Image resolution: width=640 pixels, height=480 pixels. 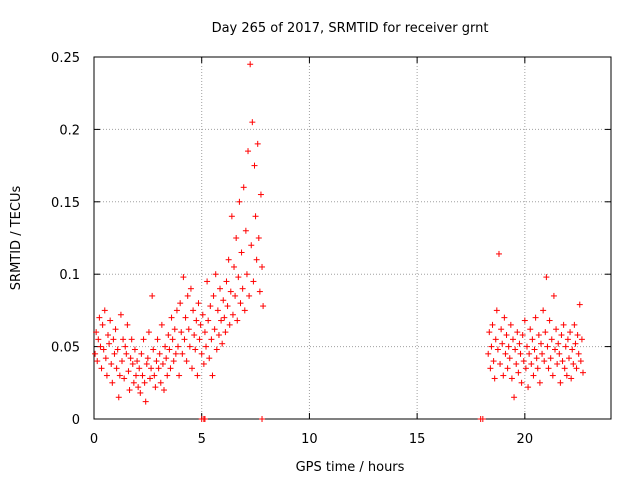 What do you see at coordinates (69, 130) in the screenshot?
I see `y-tick-label: 0.2` at bounding box center [69, 130].